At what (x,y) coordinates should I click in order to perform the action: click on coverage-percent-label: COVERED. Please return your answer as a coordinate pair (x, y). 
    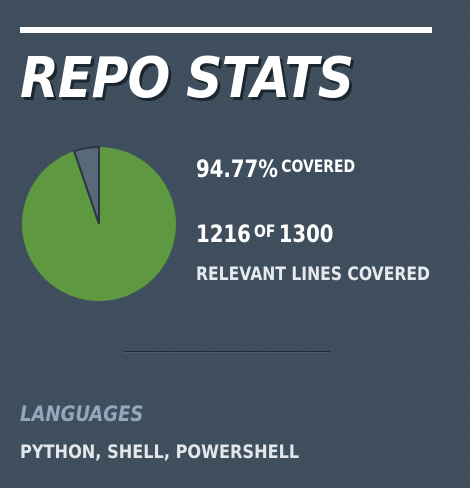
    Looking at the image, I should click on (318, 167).